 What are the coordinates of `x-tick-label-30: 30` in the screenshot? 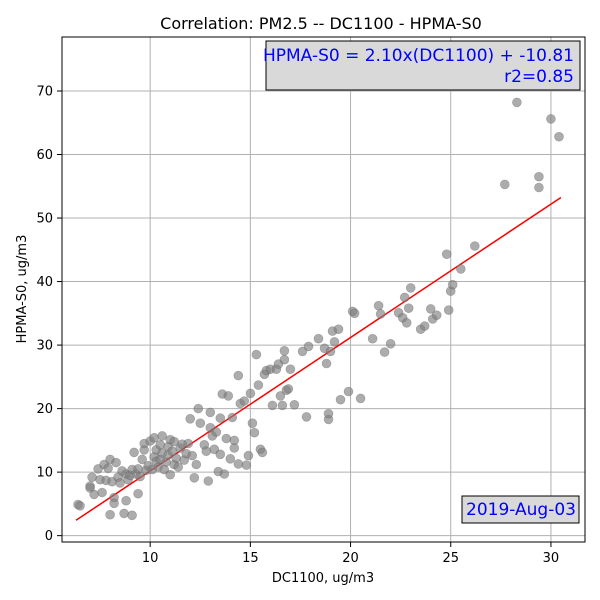 It's located at (551, 558).